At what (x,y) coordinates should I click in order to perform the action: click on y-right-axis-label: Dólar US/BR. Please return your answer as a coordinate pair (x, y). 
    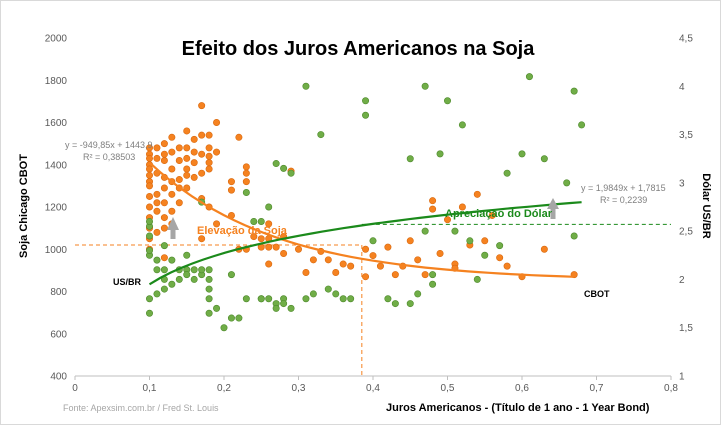
    Looking at the image, I should click on (706, 205).